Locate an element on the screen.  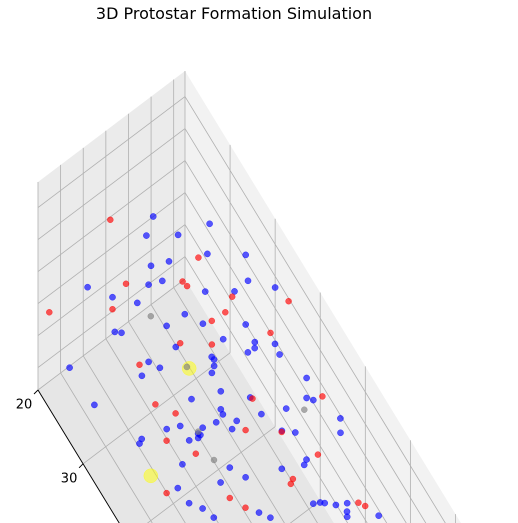
x-tick-mark is located at coordinates (81, 466).